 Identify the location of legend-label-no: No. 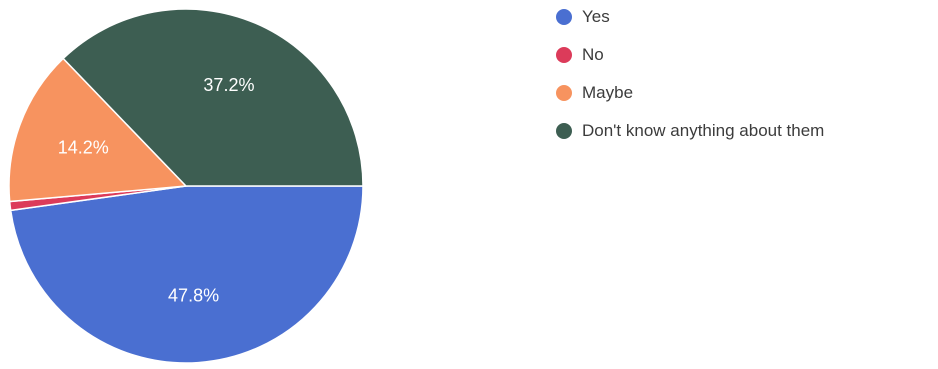
(593, 54).